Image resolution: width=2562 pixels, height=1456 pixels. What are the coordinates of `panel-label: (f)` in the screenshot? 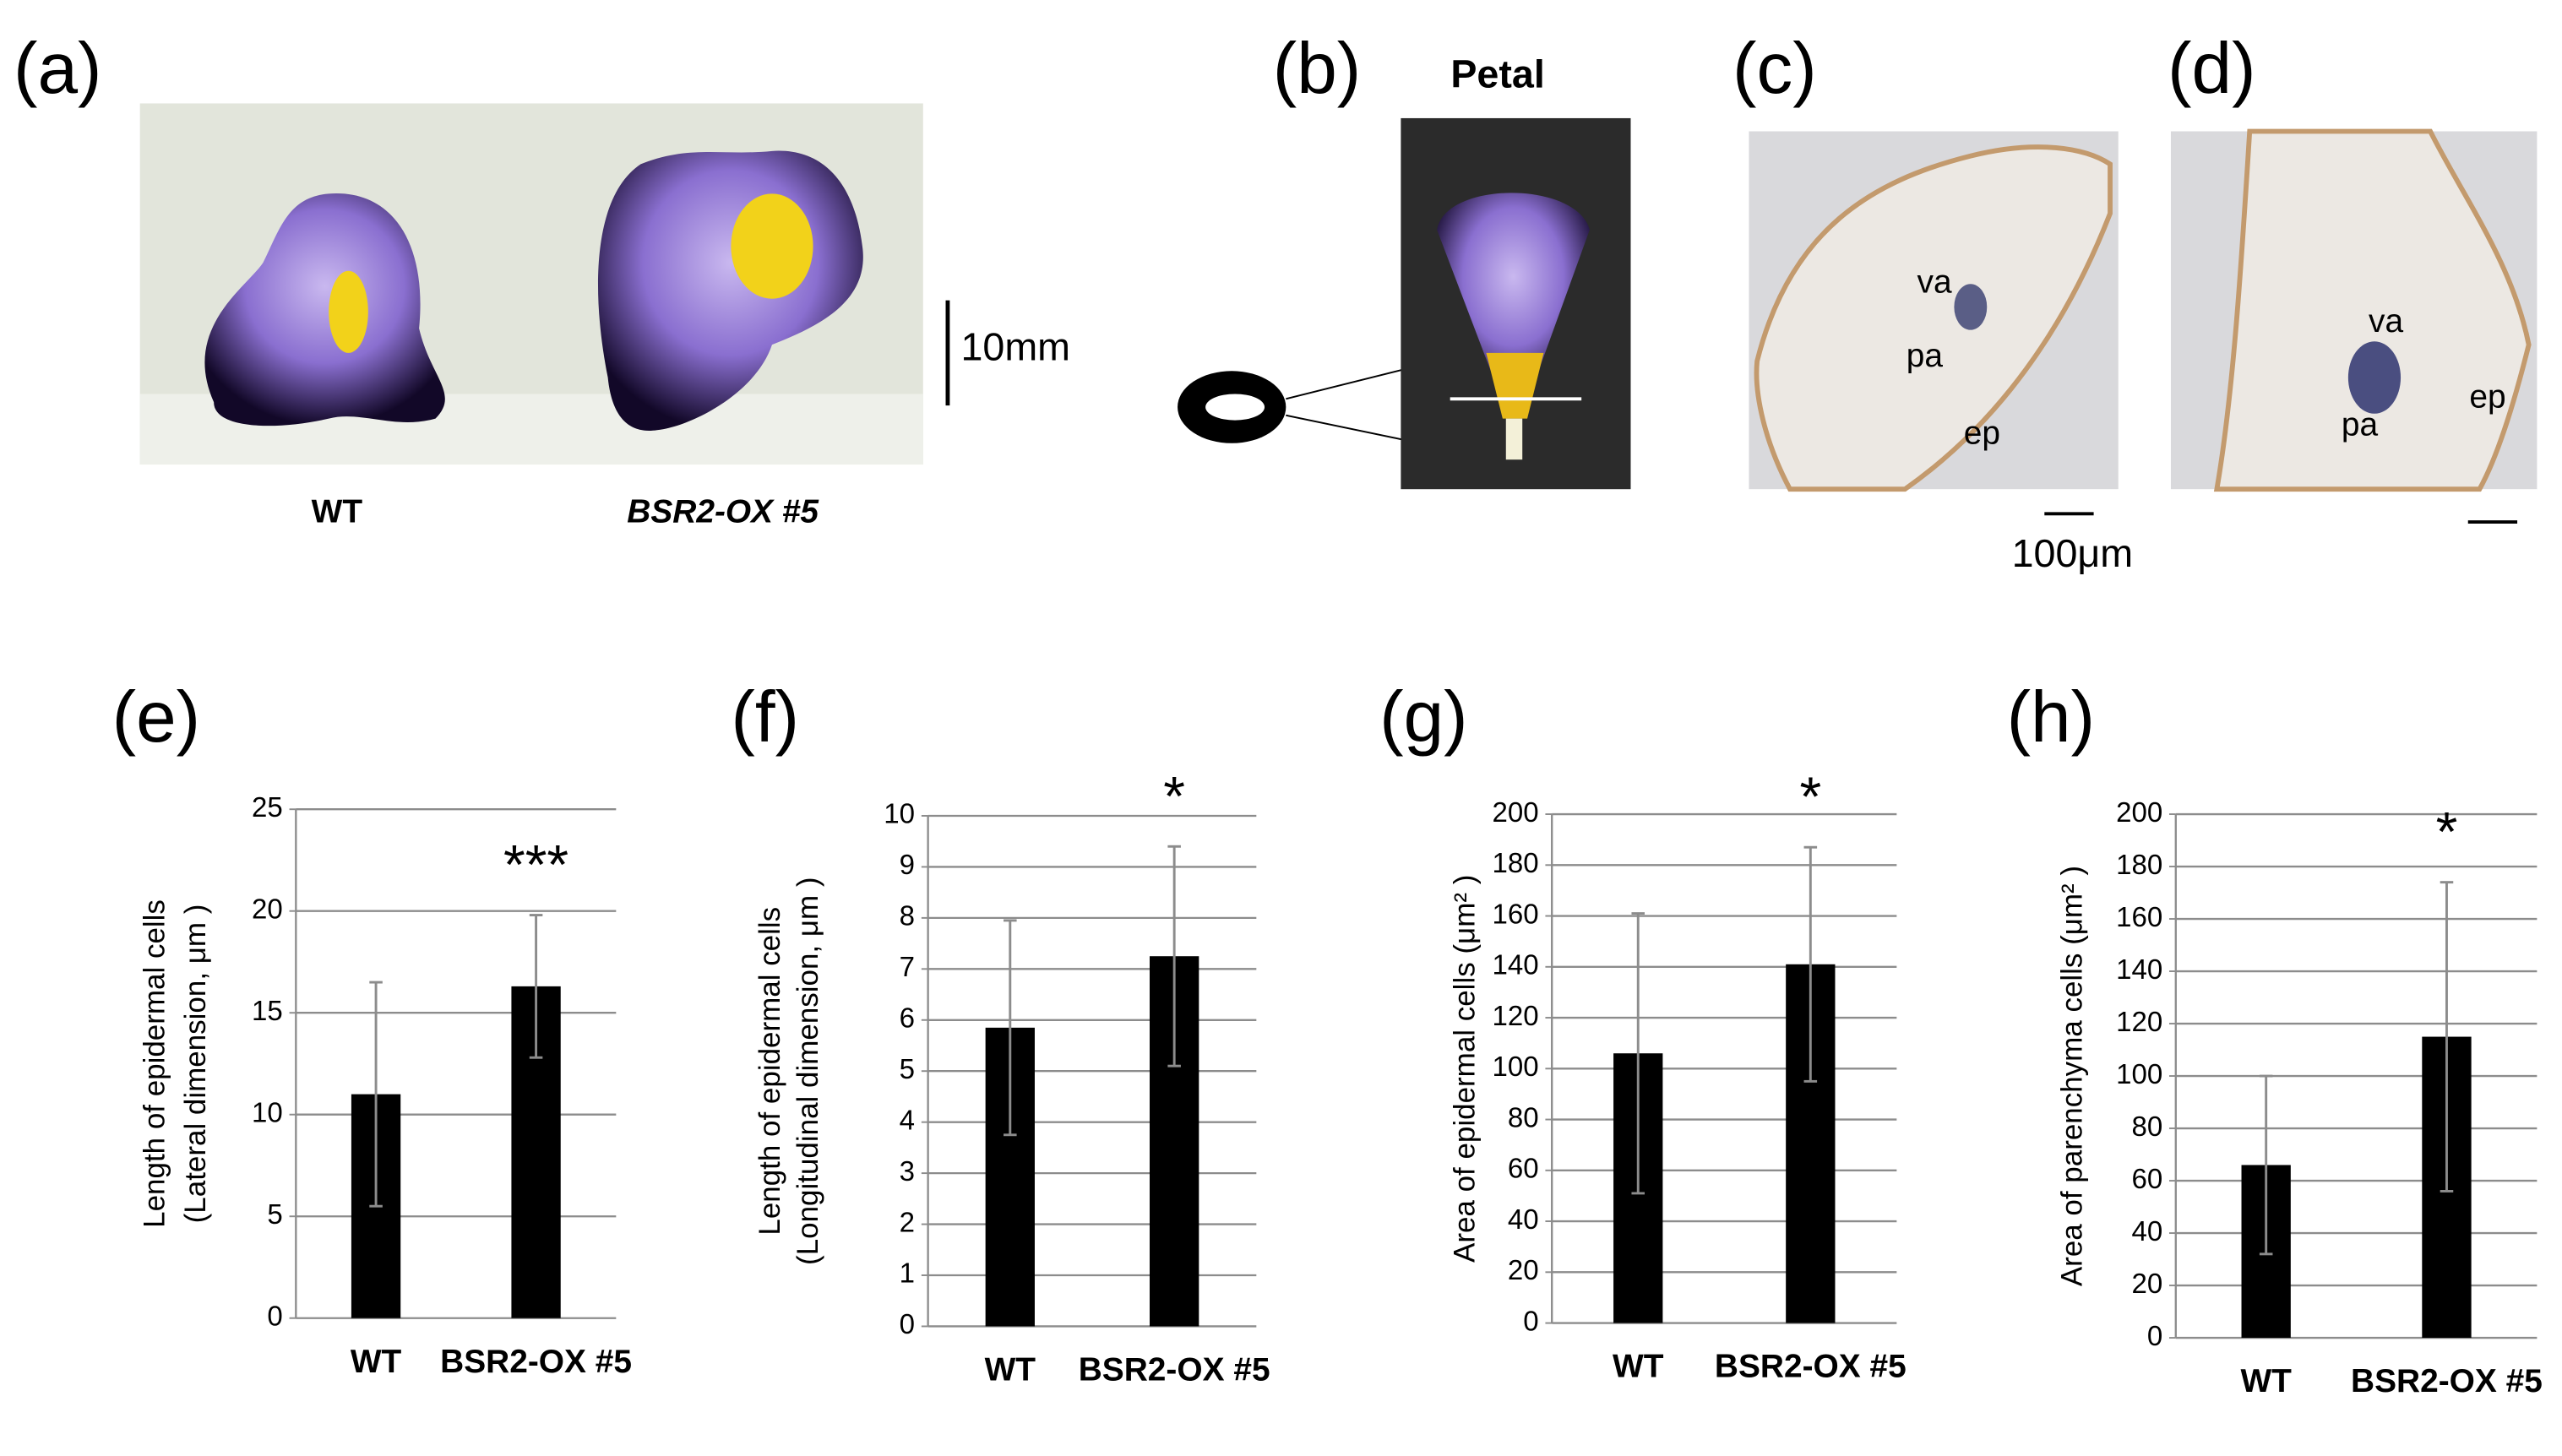 It's located at (765, 717).